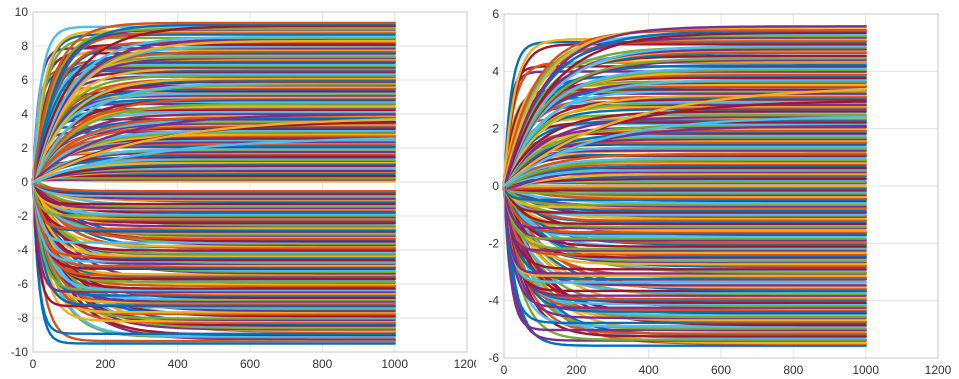 The image size is (959, 379). What do you see at coordinates (465, 364) in the screenshot?
I see `x-tick-label: 1200` at bounding box center [465, 364].